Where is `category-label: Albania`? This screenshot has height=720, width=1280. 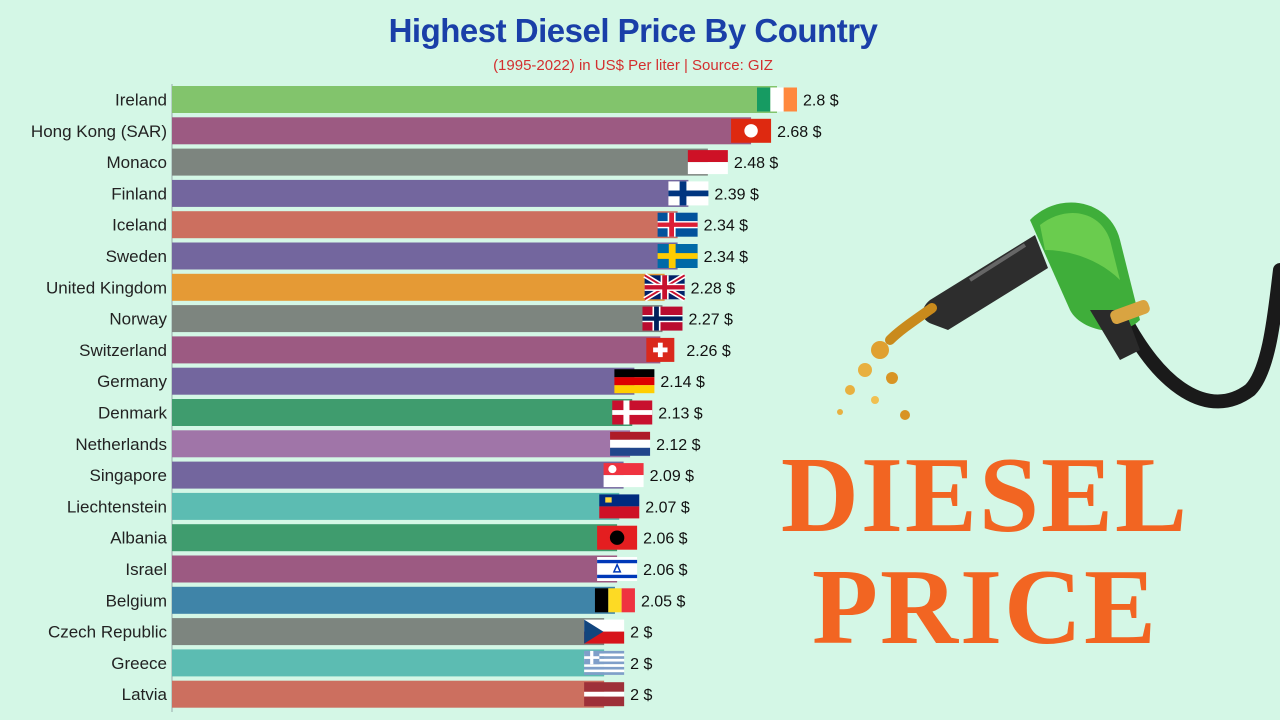
category-label: Albania is located at coordinates (138, 538).